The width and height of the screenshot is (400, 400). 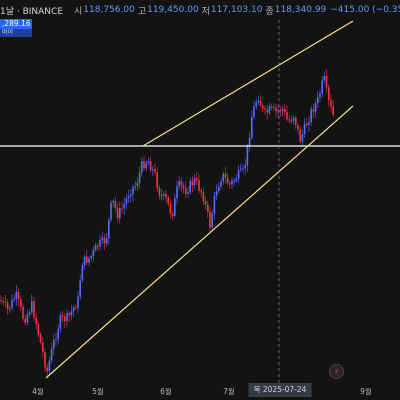 What do you see at coordinates (229, 391) in the screenshot?
I see `x-label-jul: 7월` at bounding box center [229, 391].